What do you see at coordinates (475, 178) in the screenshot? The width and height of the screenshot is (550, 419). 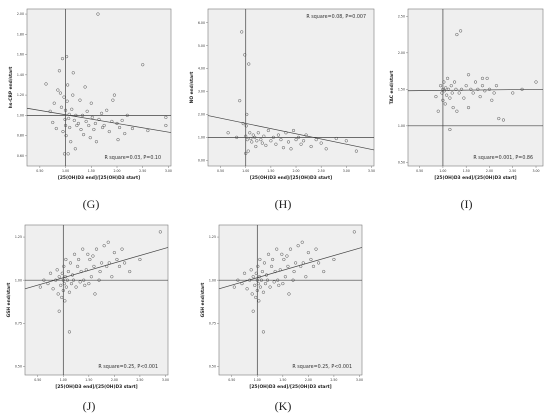 I see `x-axis-label: [25(OH)D3 end]/[25(OH)D3 start]` at bounding box center [475, 178].